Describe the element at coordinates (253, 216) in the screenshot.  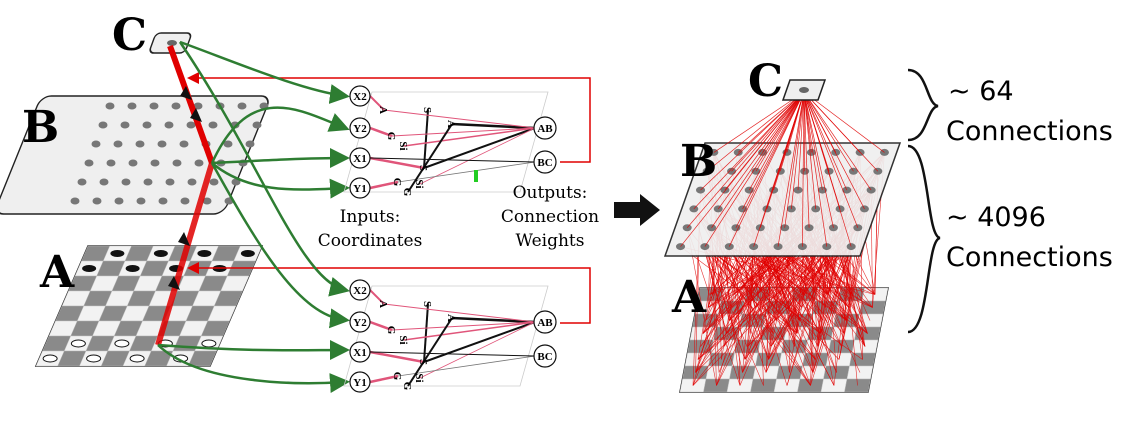
I see `left-query-arrows` at that location.